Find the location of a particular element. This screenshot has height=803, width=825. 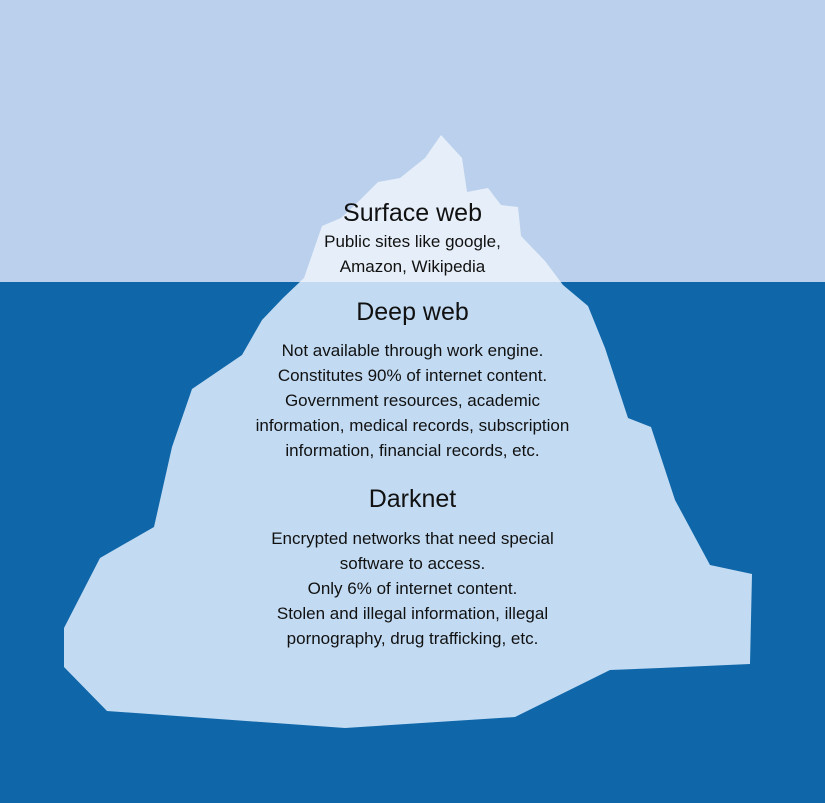

deep-web-title: Deep web is located at coordinates (412, 312).